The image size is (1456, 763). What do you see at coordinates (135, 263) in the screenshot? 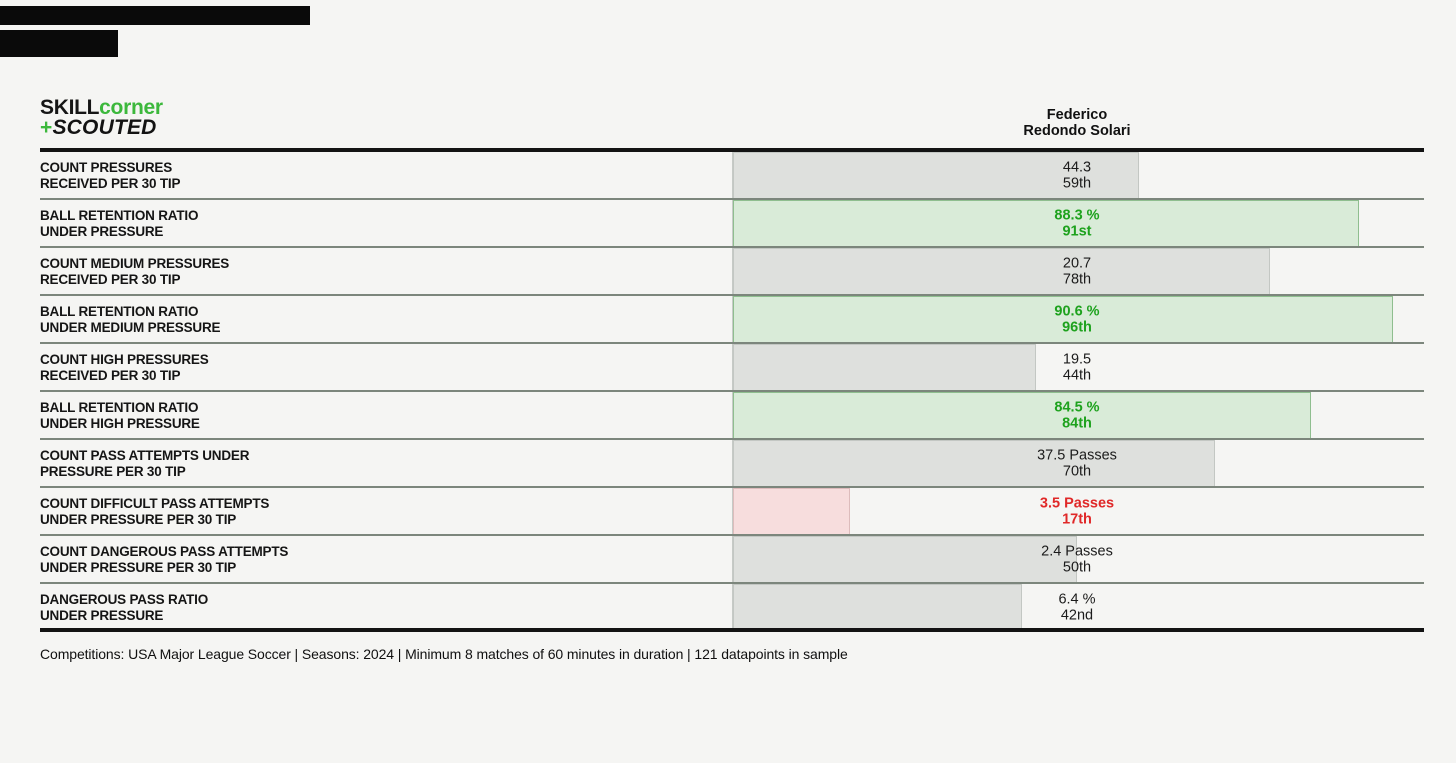
I see `metric-label-line1: COUNT MEDIUM PRESSURES` at bounding box center [135, 263].